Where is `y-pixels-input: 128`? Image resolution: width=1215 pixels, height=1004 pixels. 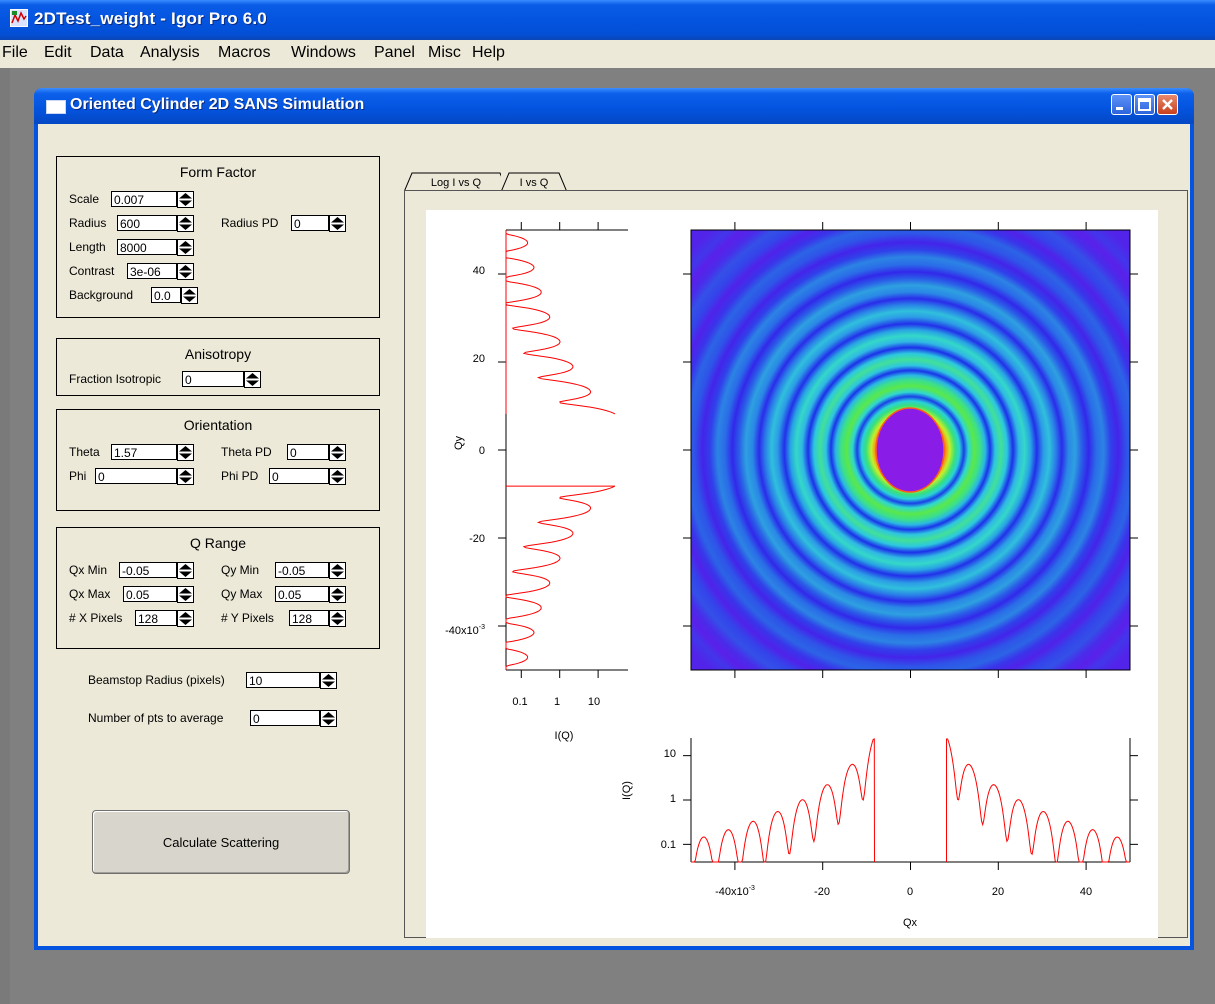
y-pixels-input: 128 is located at coordinates (309, 618).